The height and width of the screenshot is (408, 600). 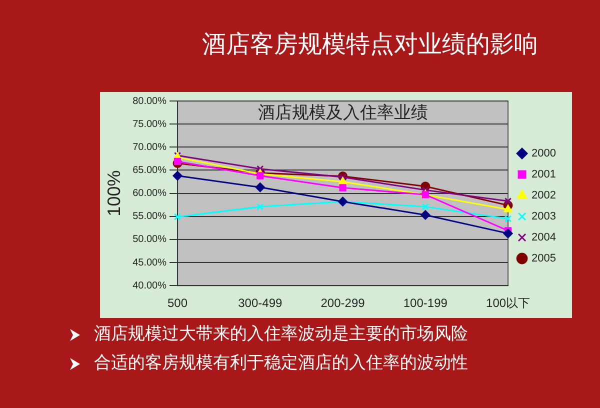 What do you see at coordinates (149, 286) in the screenshot?
I see `y-tick-label: 40.00%` at bounding box center [149, 286].